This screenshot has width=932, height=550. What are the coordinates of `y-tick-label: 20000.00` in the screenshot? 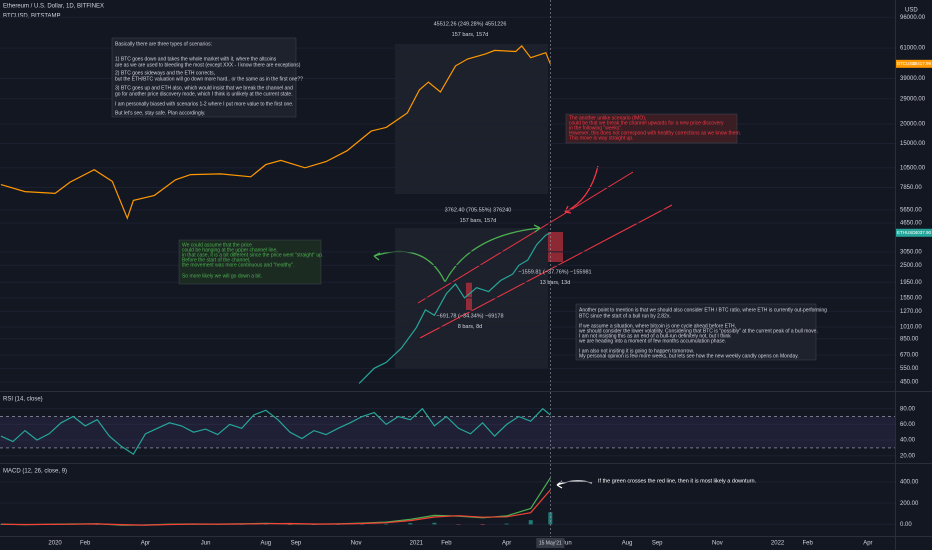 It's located at (913, 125).